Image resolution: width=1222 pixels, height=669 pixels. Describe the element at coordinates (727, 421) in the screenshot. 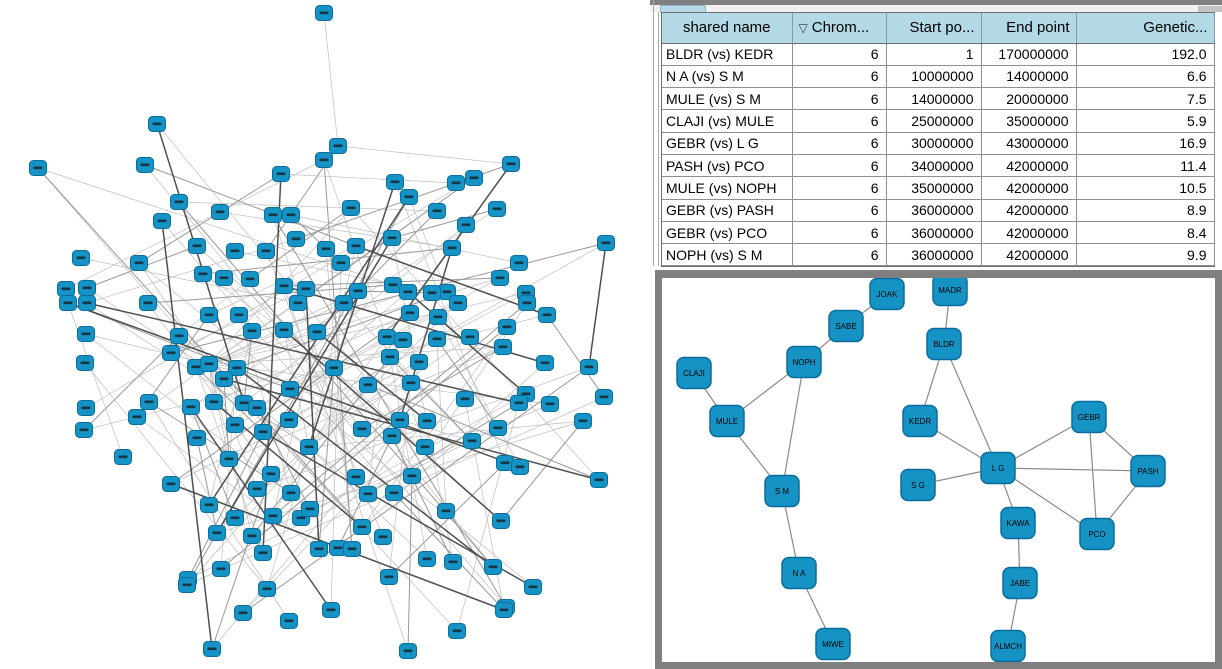

I see `network-node-mule: MULE` at that location.